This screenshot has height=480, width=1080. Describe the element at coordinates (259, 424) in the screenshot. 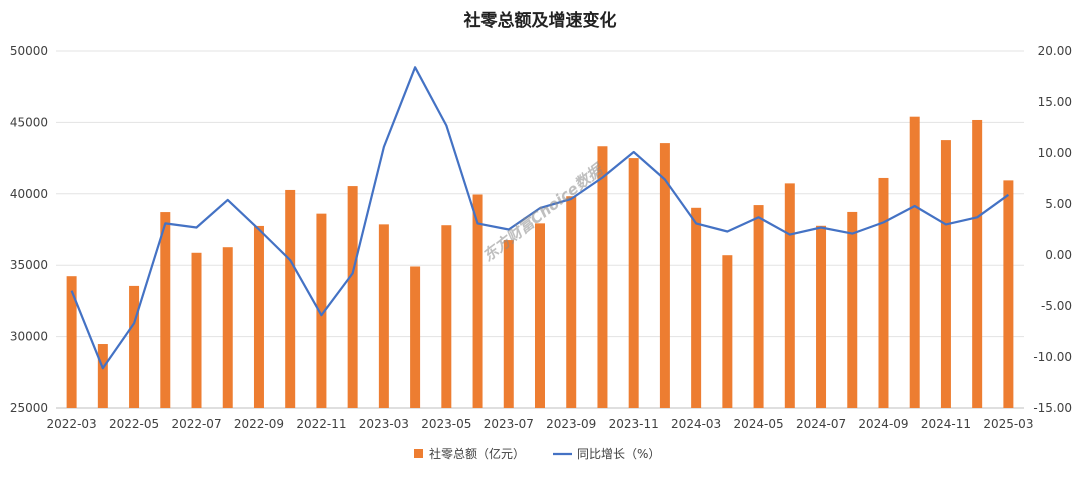

I see `x-tick-label: 2022-09` at that location.